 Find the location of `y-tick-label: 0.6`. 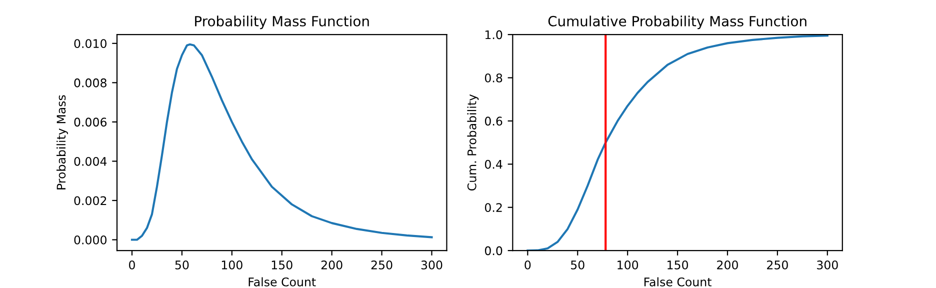

y-tick-label: 0.6 is located at coordinates (493, 121).